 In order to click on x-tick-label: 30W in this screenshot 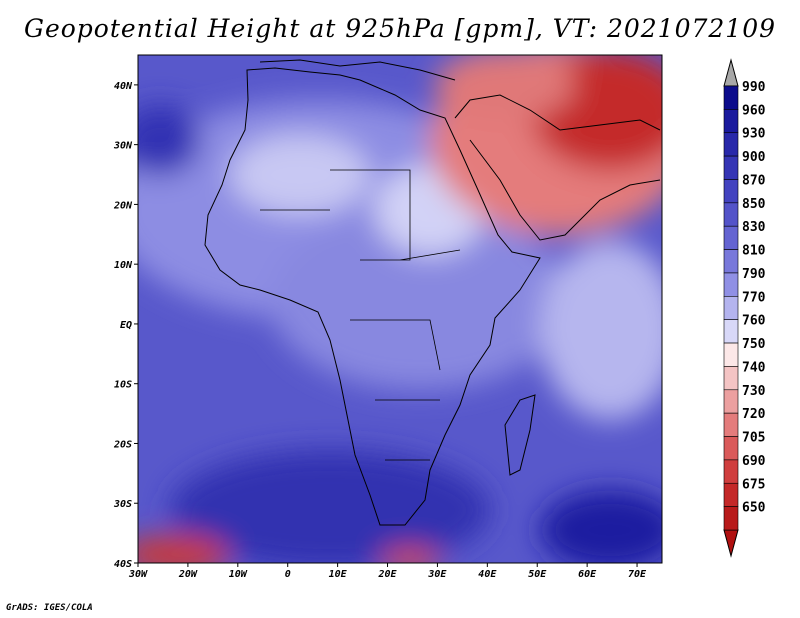, I will do `click(138, 574)`.